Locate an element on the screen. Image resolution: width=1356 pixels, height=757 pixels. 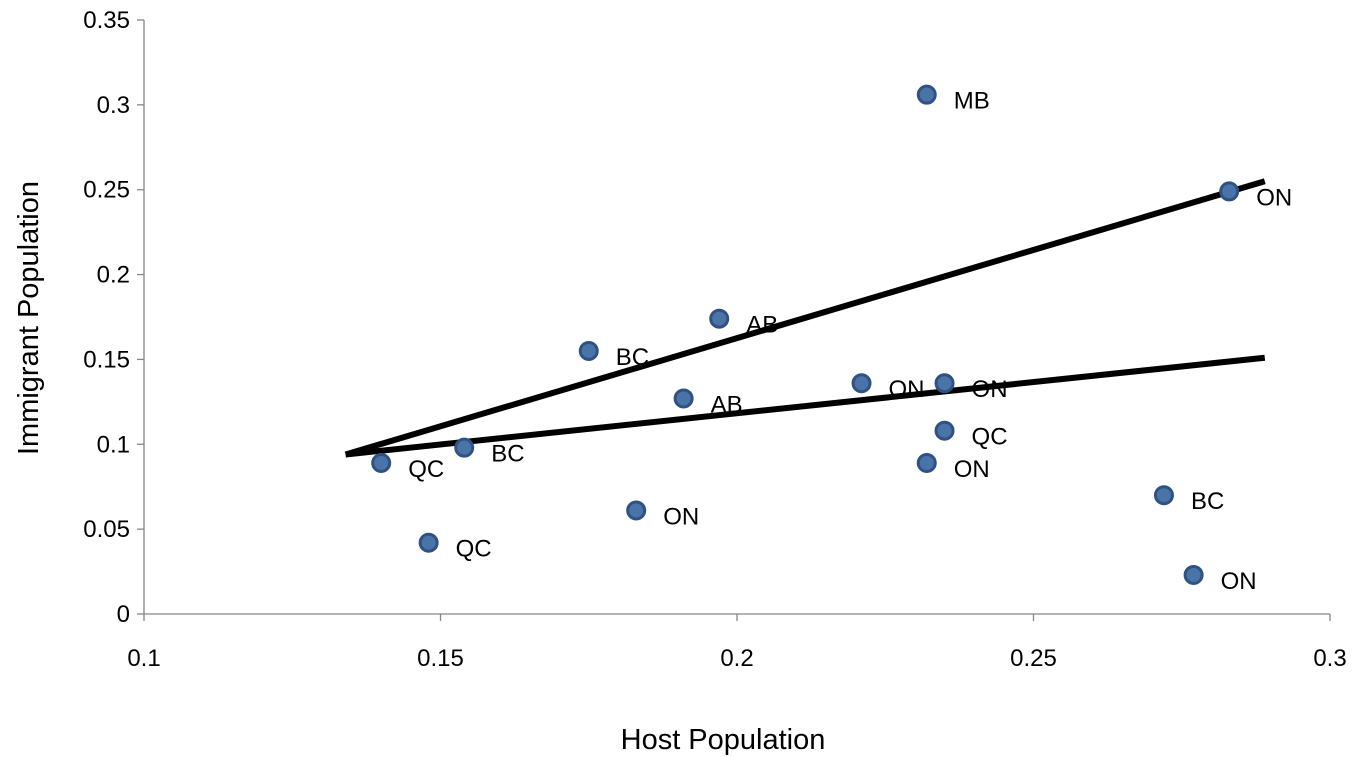
y-tick-label: 0 is located at coordinates (123, 614).